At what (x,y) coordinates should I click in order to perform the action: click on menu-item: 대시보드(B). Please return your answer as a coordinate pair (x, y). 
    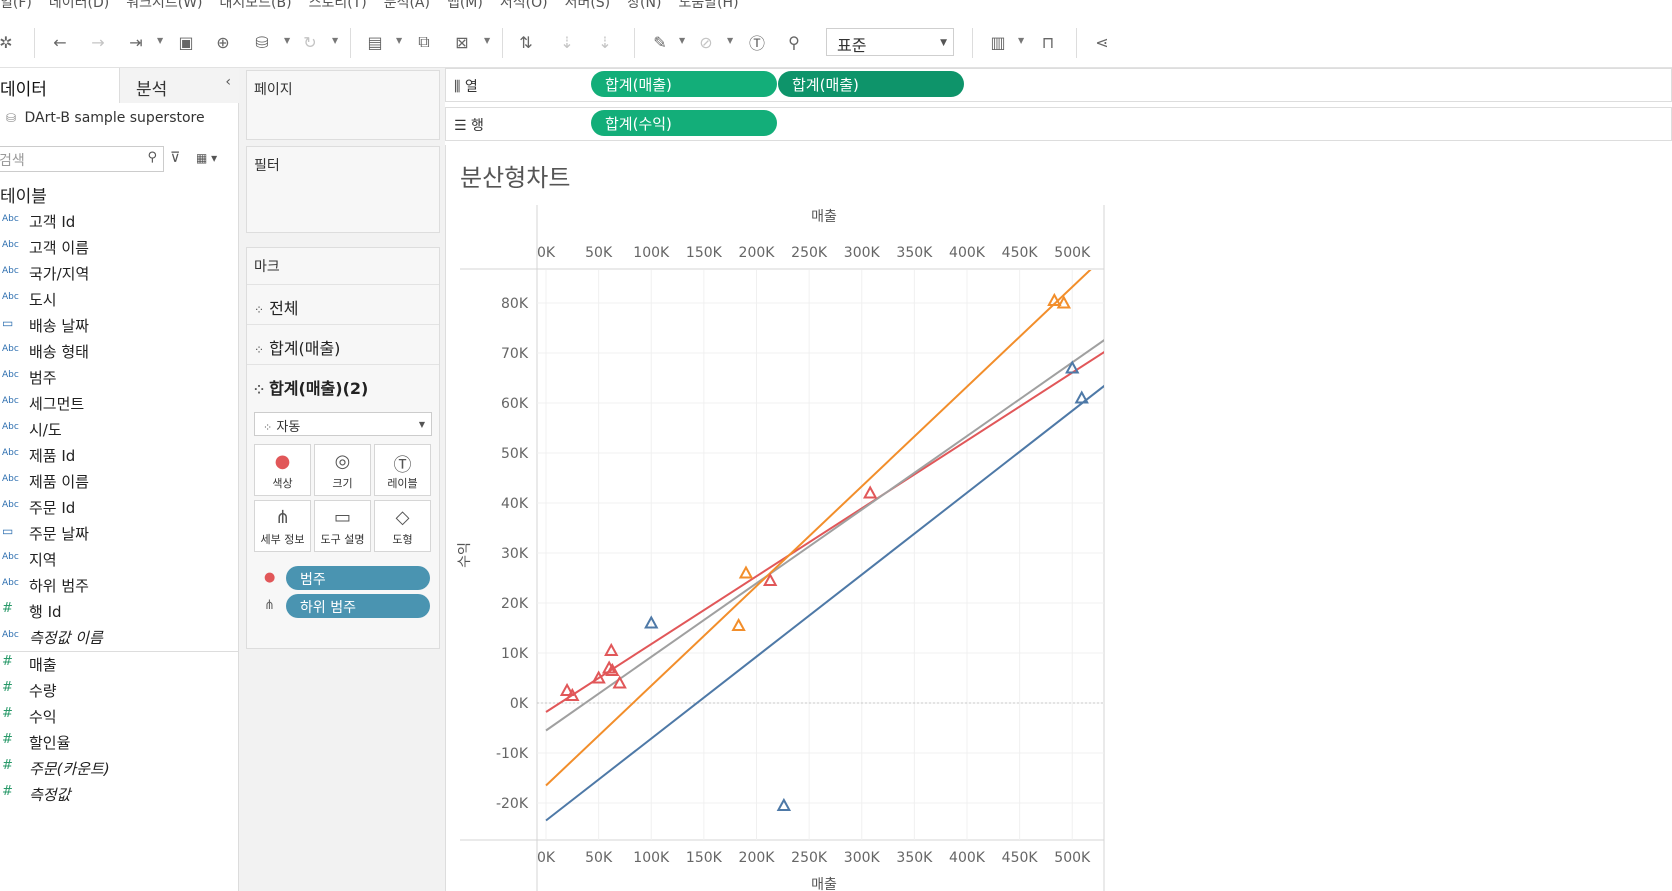
    Looking at the image, I should click on (255, 5).